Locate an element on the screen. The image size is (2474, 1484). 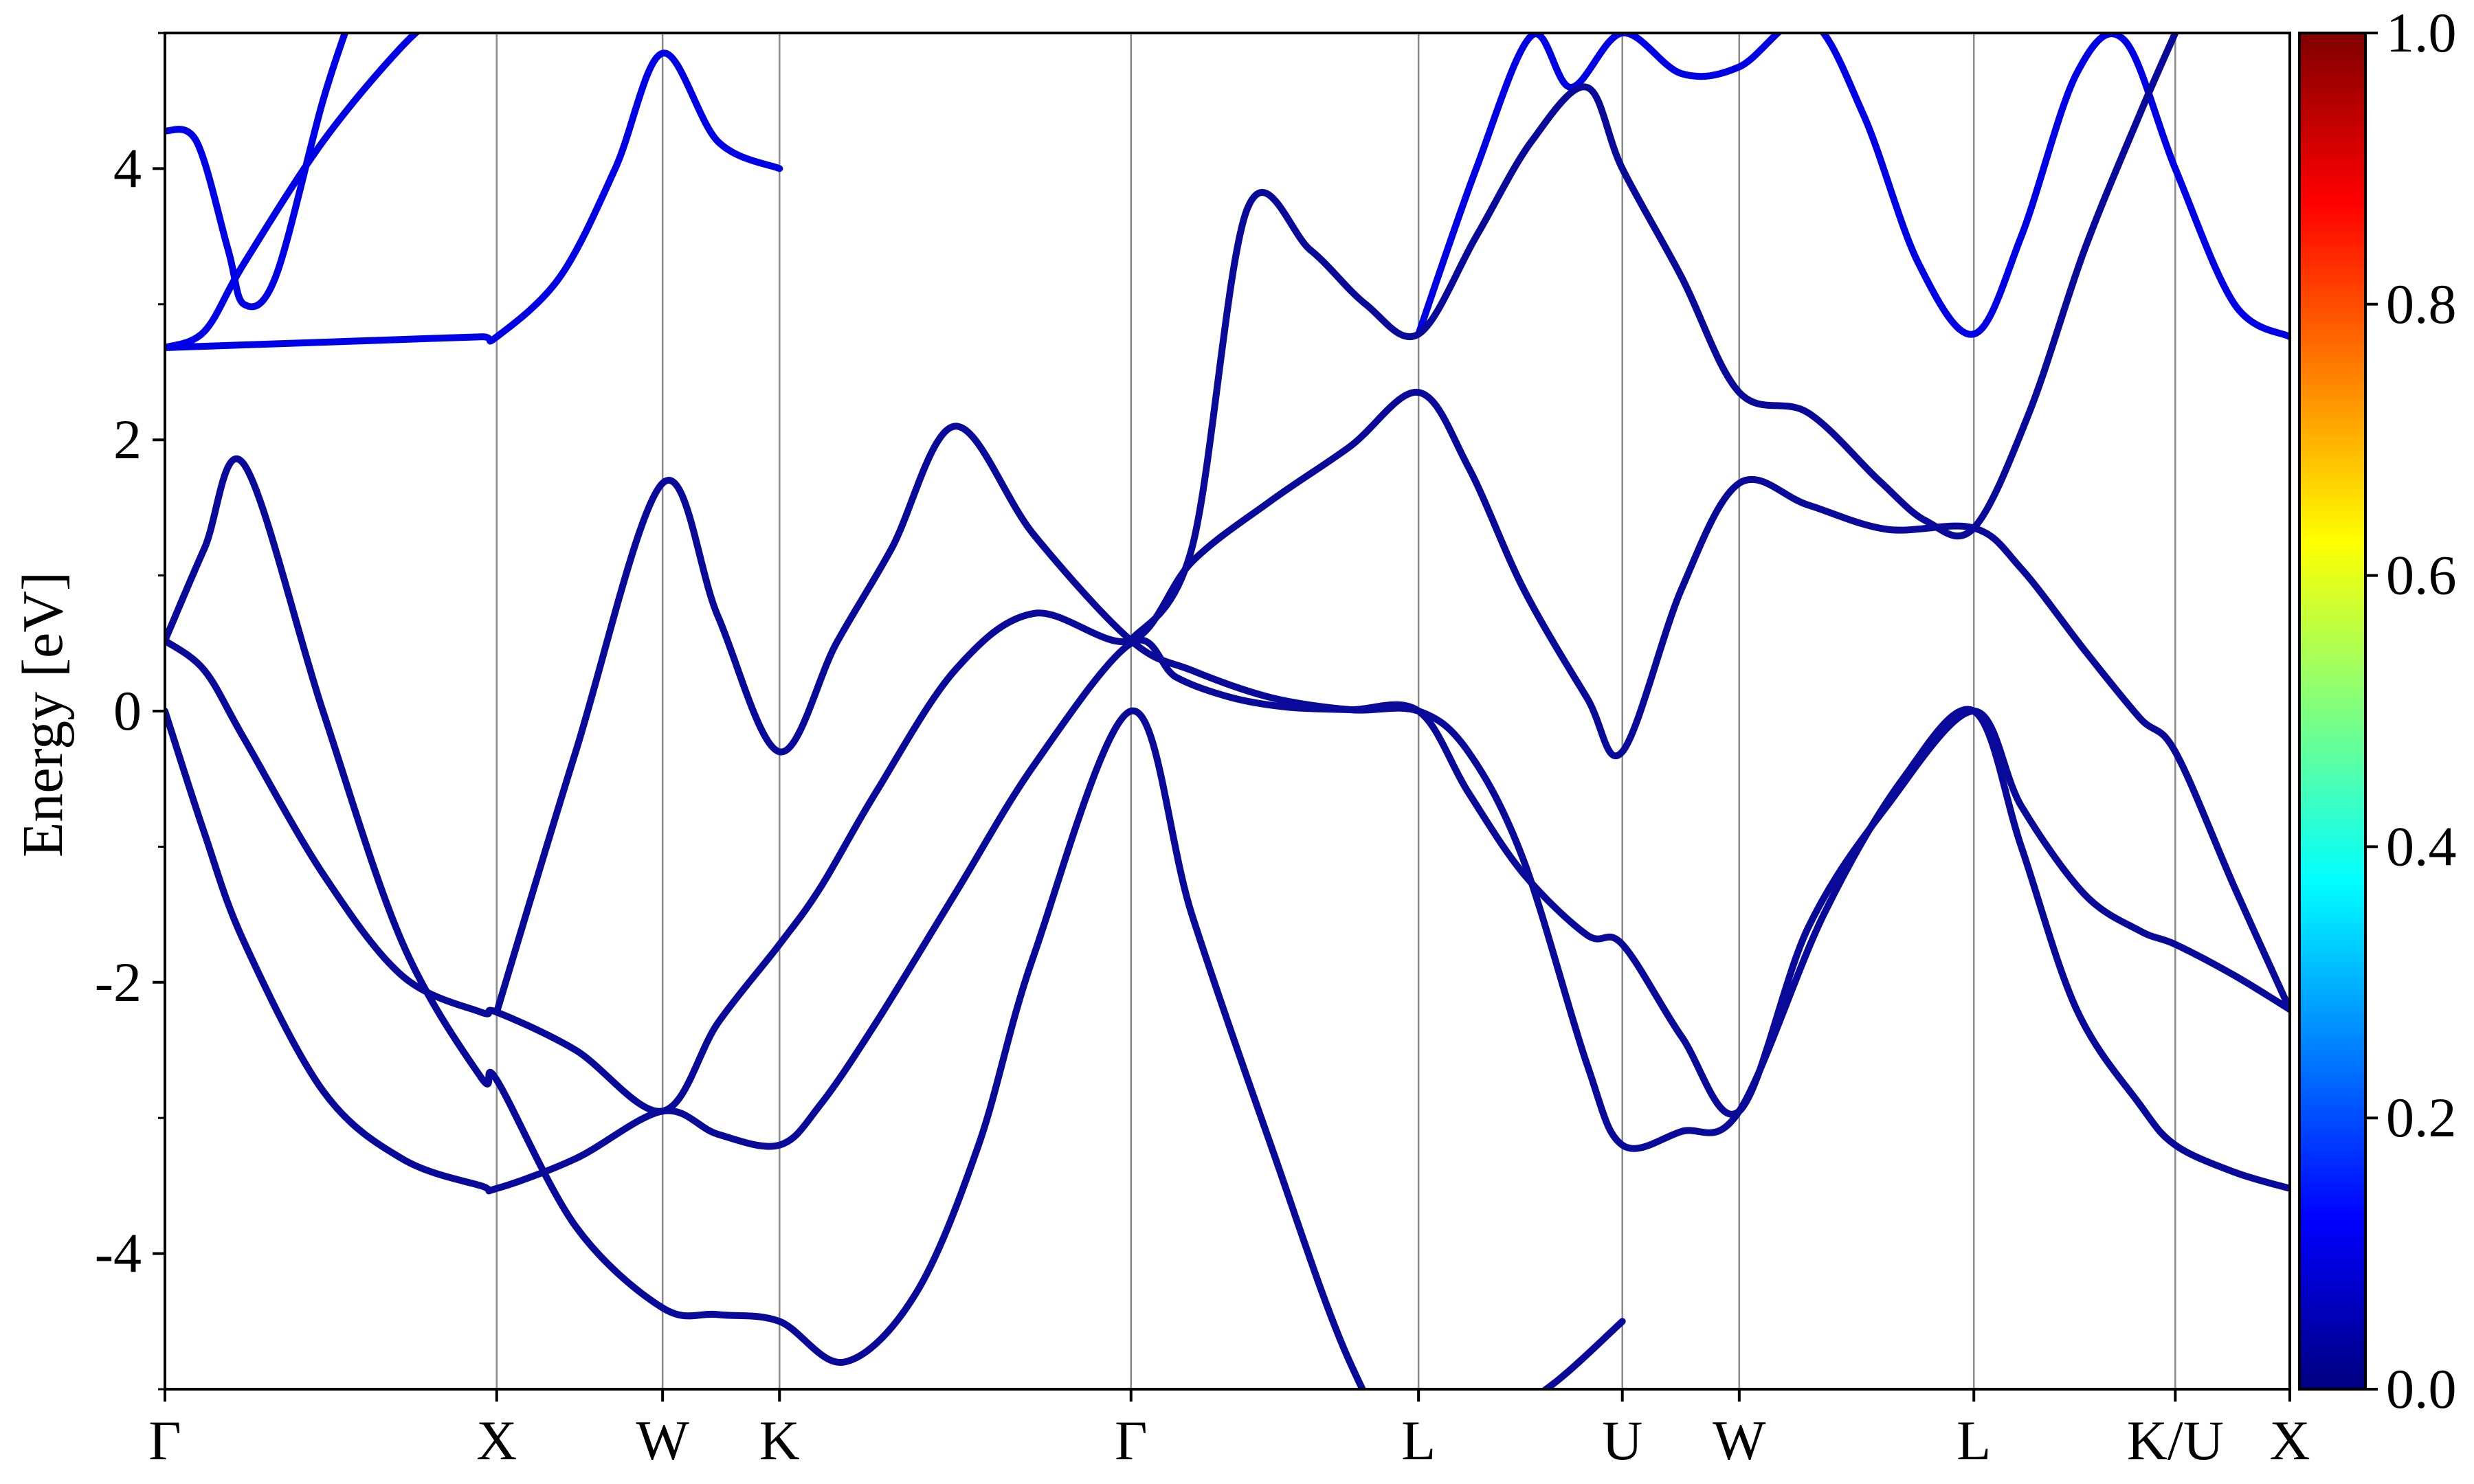
colorbar-tick-label-2: 0.4 is located at coordinates (2421, 846).